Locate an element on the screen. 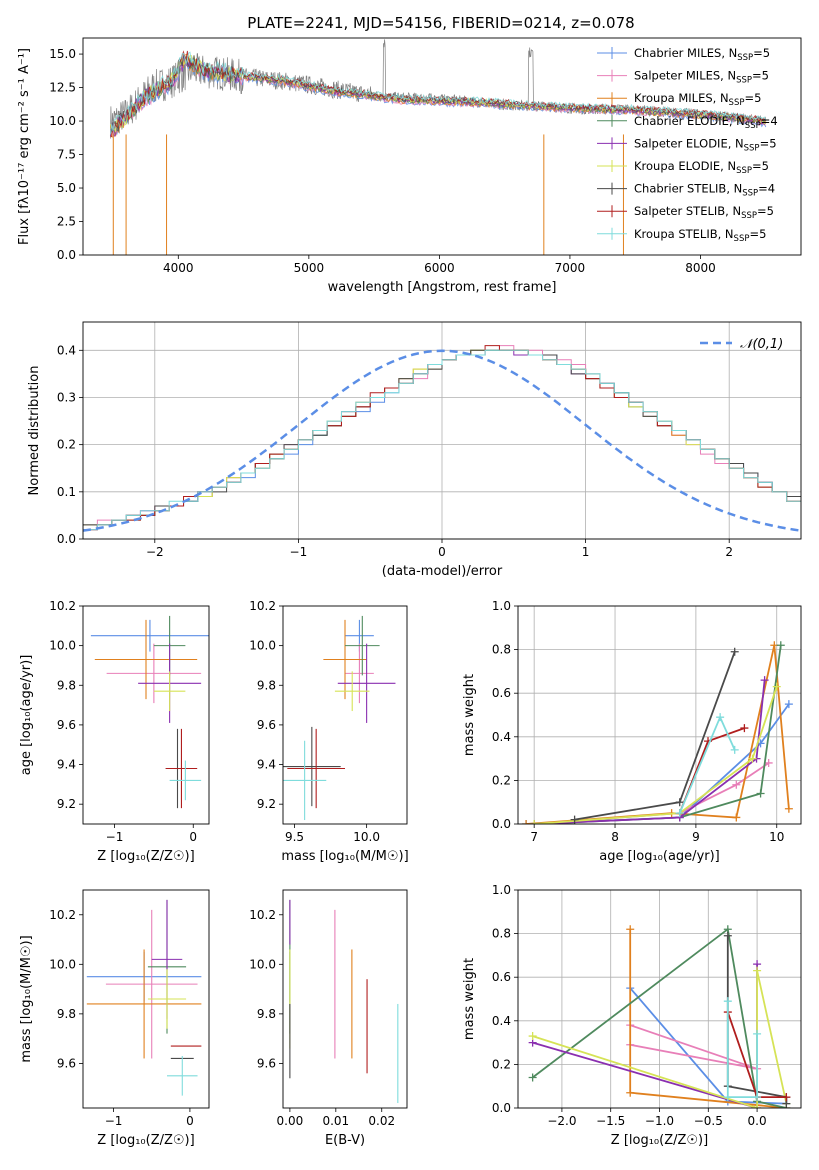  x-axis-label: (data-model)/error is located at coordinates (442, 571).